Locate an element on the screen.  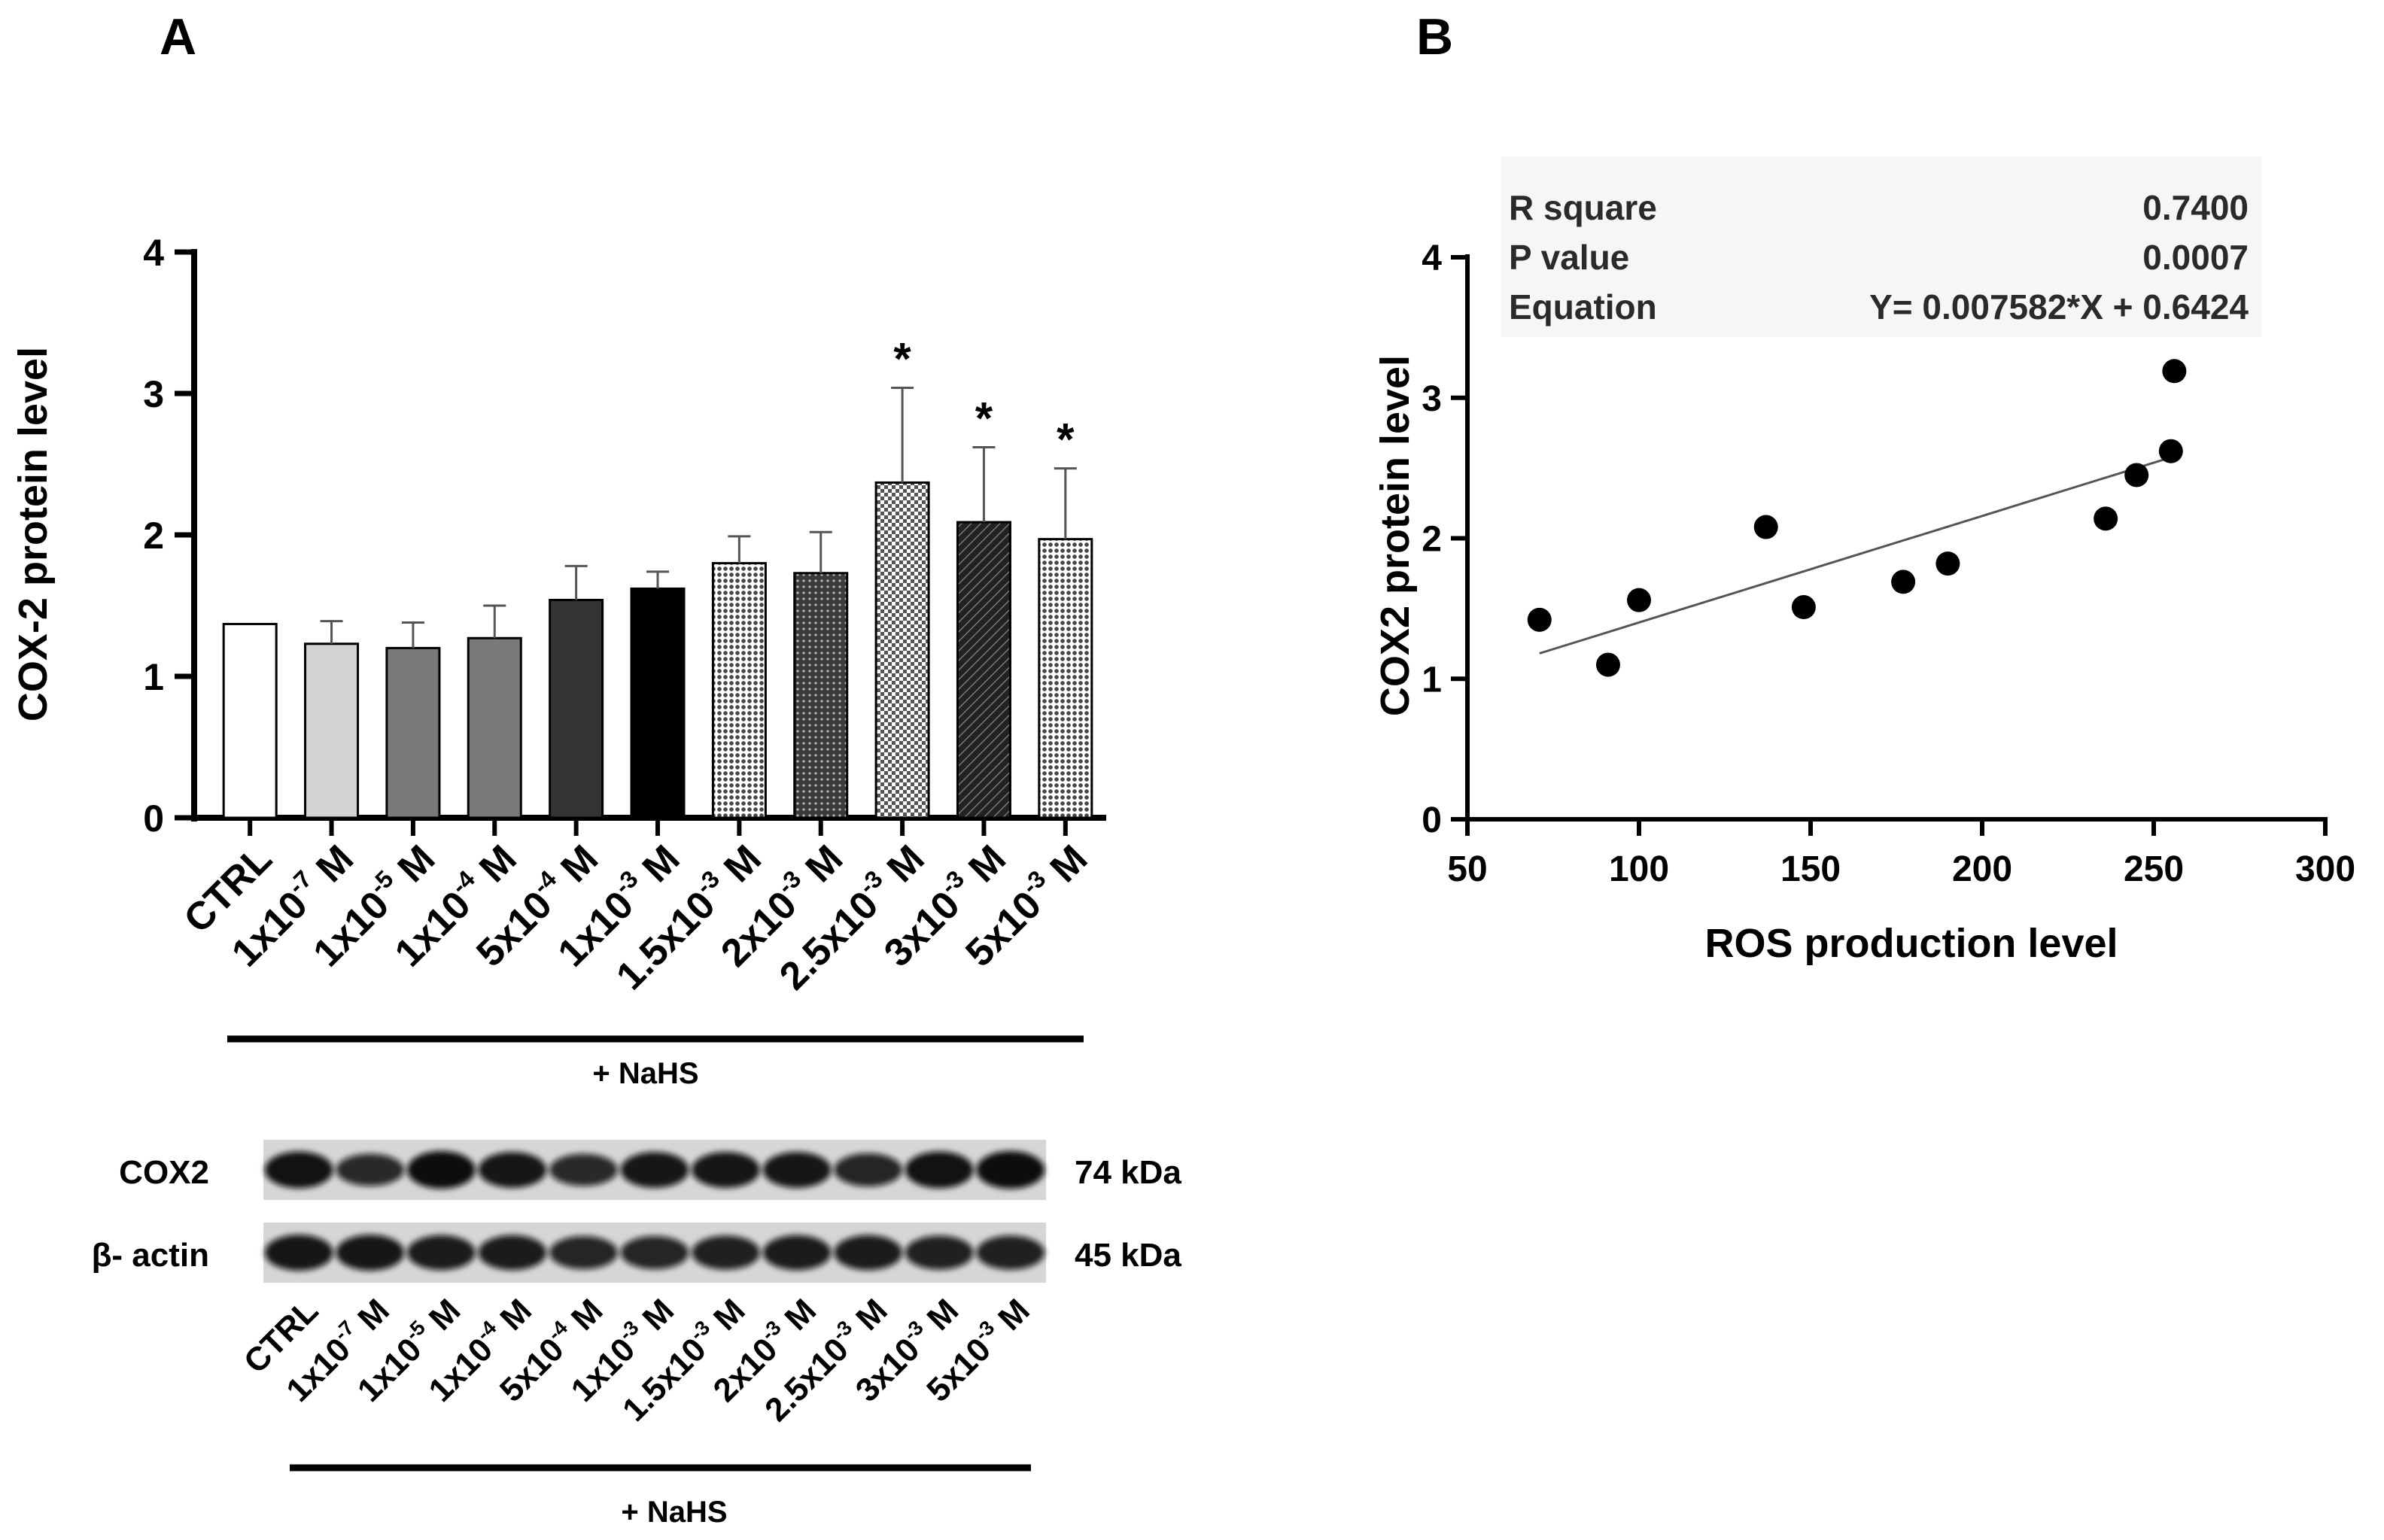
nahs-bracket-bottom-label: + NaHS is located at coordinates (674, 1512).